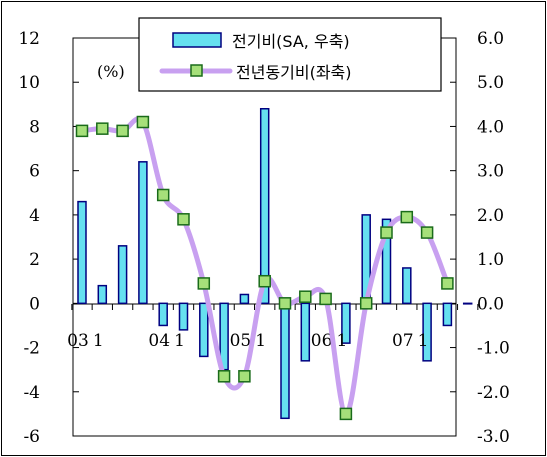 The height and width of the screenshot is (457, 547). Describe the element at coordinates (34, 304) in the screenshot. I see `left-axis-tick-label: 0` at that location.